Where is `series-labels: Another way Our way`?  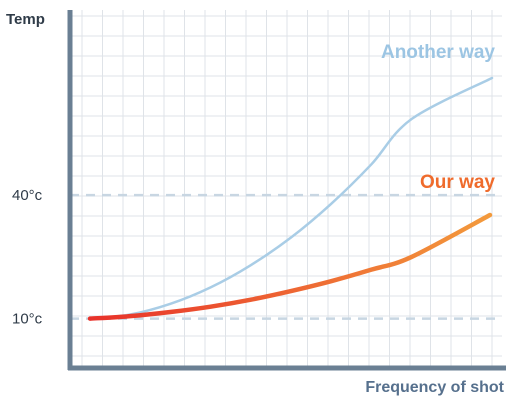
series-labels: Another way Our way is located at coordinates (438, 117).